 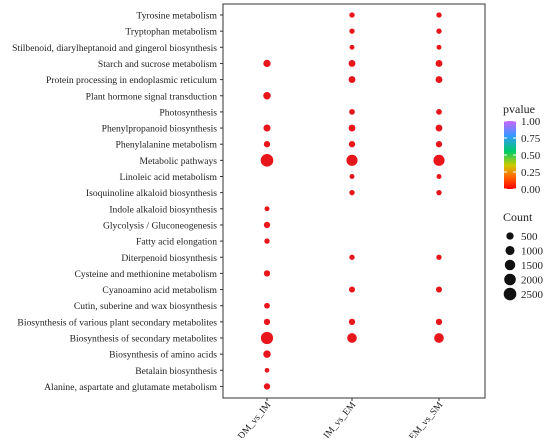 I want to click on count-legend-label: 2500, so click(x=532, y=295).